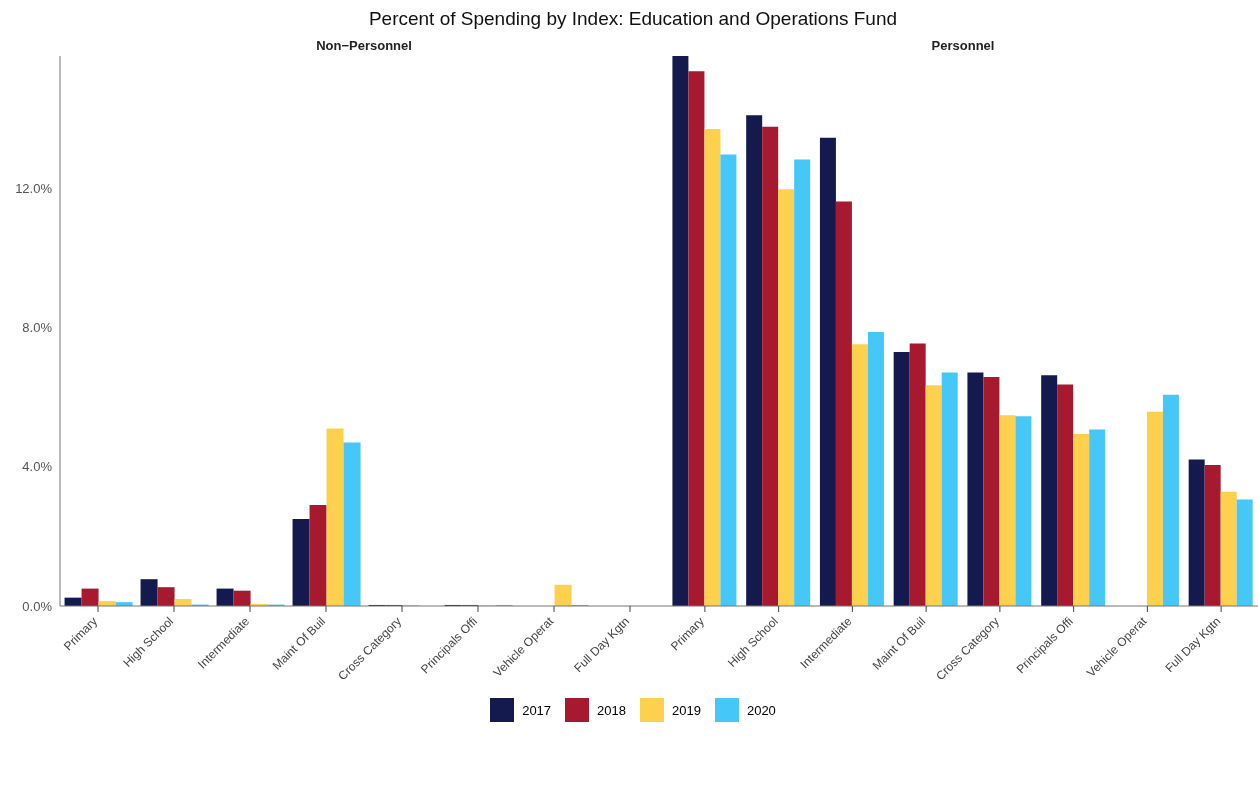  Describe the element at coordinates (37, 606) in the screenshot. I see `y-tick-label: 0.0%` at that location.